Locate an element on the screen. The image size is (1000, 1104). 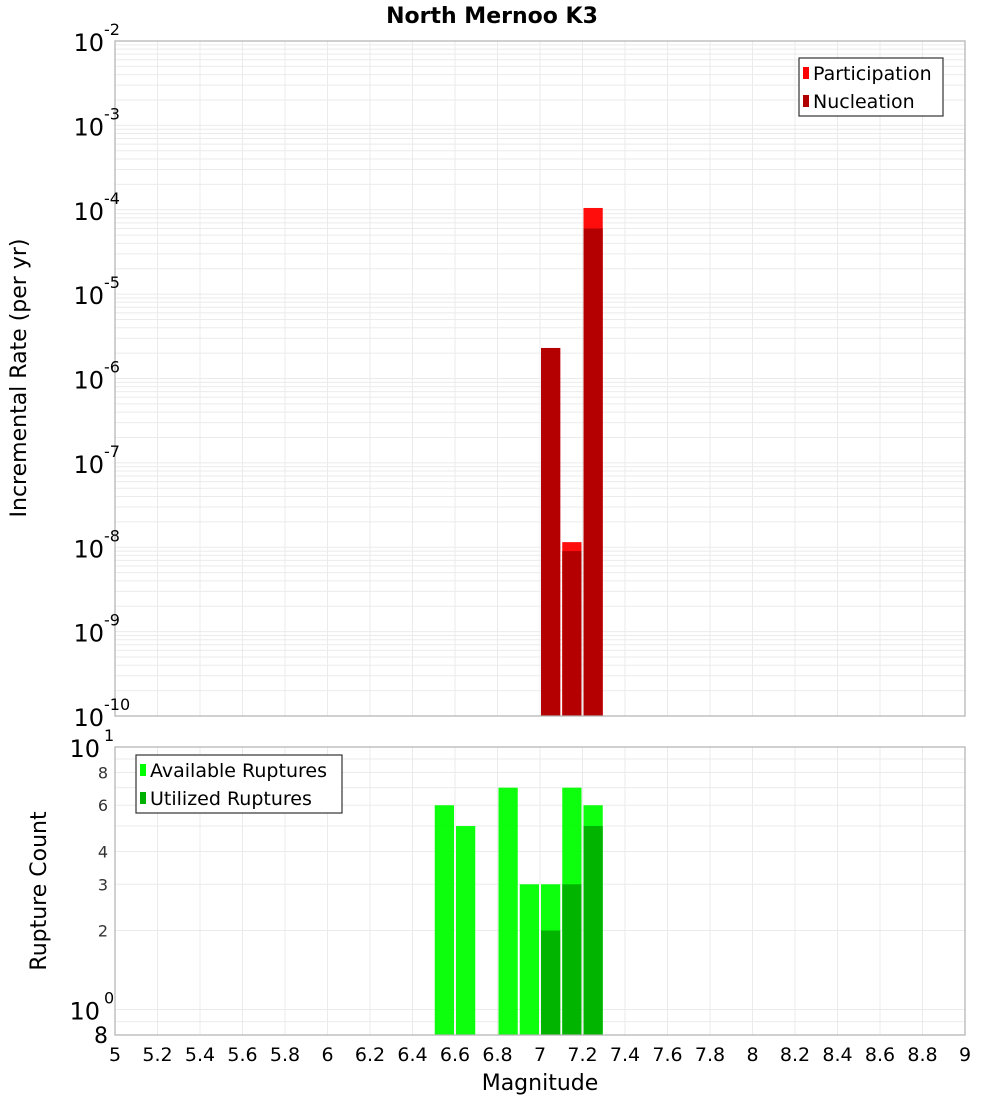
x-tick-label: 8.8 is located at coordinates (922, 1055).